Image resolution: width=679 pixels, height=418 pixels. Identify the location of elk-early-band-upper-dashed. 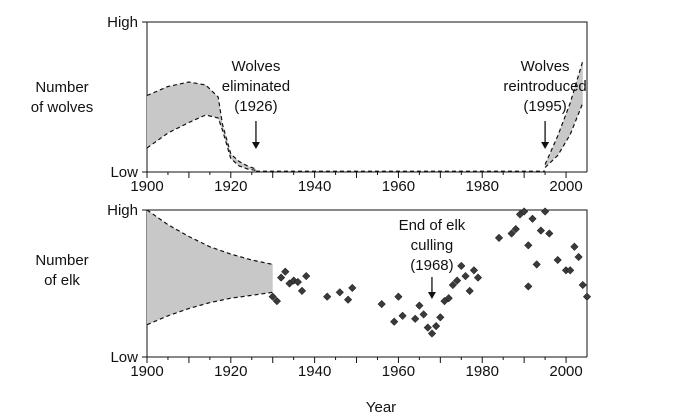
(209, 237).